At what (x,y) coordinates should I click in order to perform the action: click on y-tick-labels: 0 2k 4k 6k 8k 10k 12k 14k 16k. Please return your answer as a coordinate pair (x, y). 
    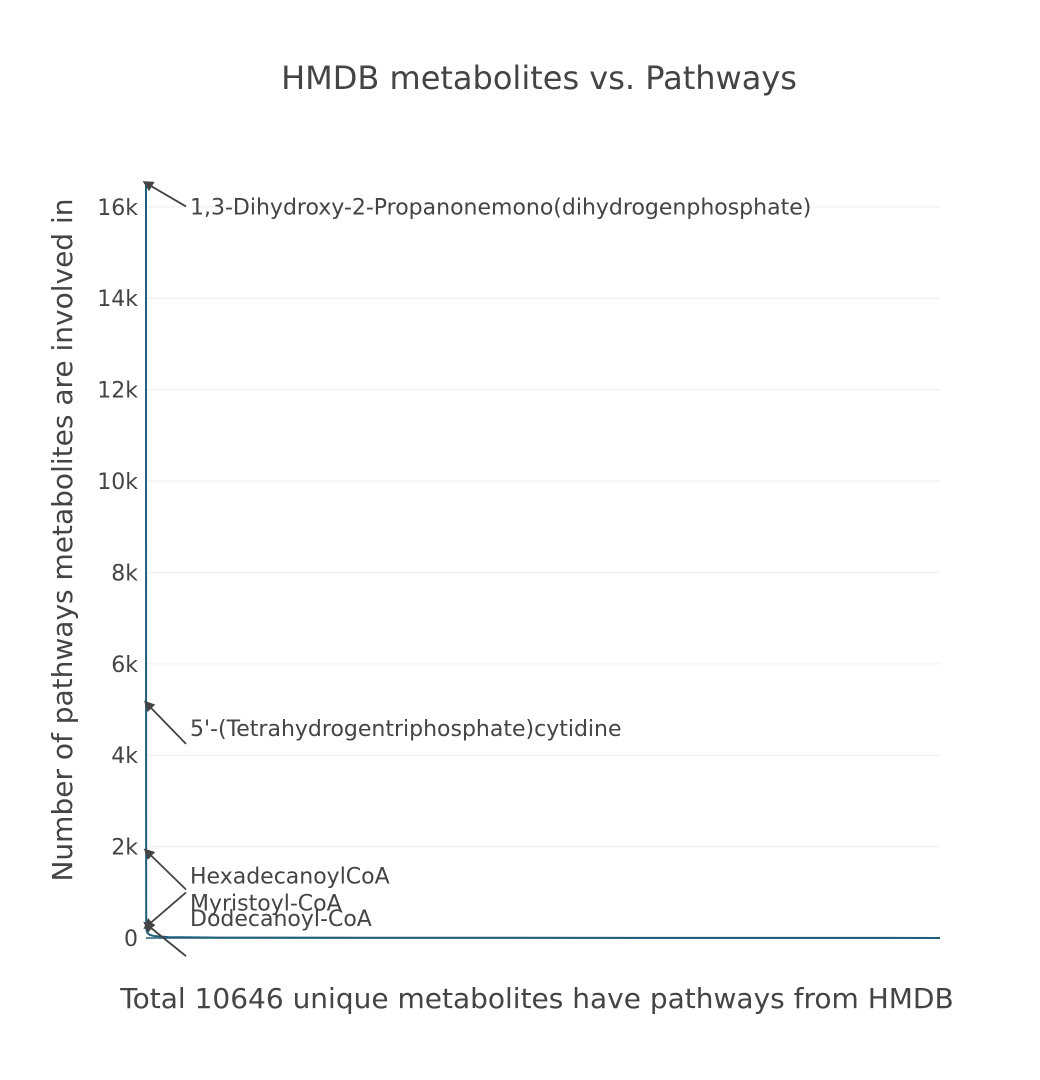
    Looking at the image, I should click on (117, 574).